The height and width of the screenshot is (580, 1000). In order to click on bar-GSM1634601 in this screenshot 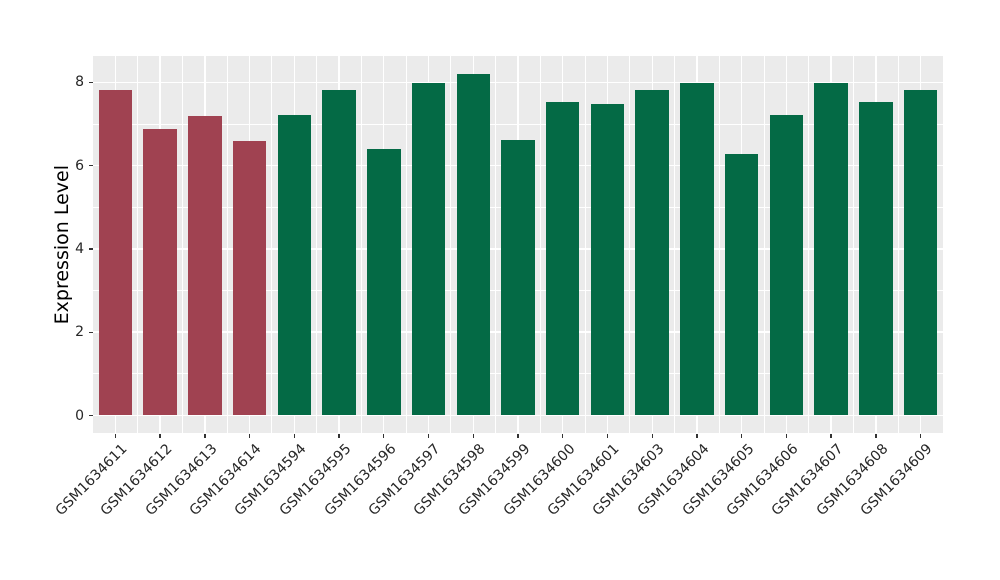, I will do `click(607, 259)`.